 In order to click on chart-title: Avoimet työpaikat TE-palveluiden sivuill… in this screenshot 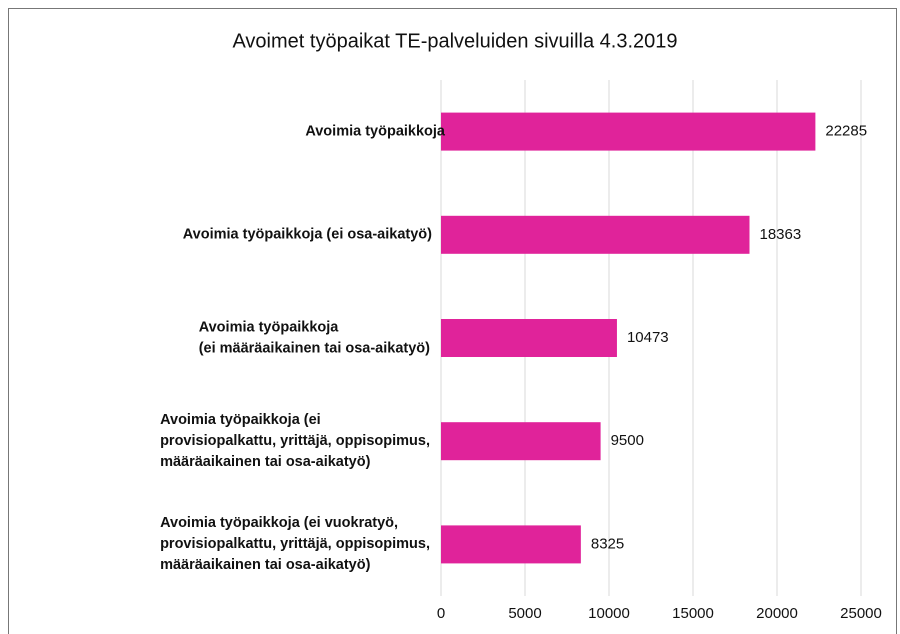, I will do `click(454, 41)`.